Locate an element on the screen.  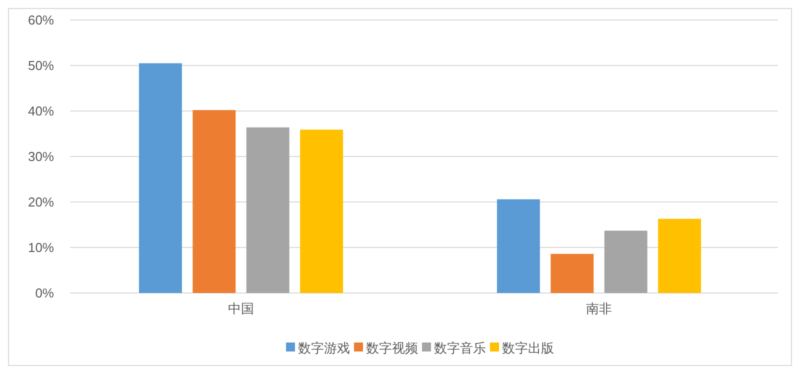
y-tick-label: 30% is located at coordinates (41, 156).